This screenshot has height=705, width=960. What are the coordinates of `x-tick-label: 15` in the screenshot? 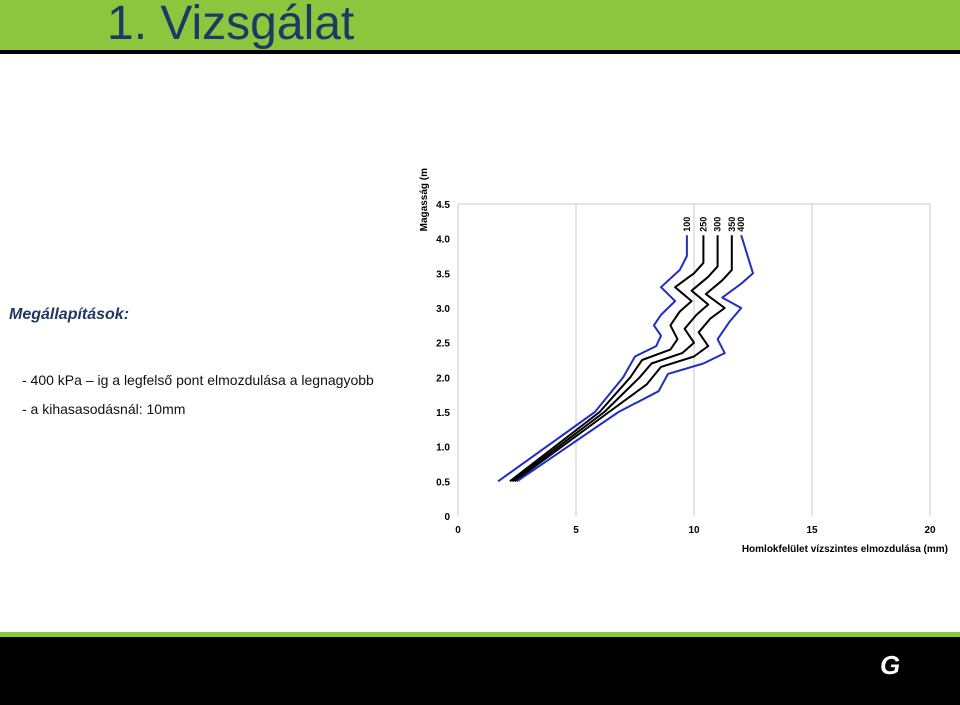 It's located at (812, 530).